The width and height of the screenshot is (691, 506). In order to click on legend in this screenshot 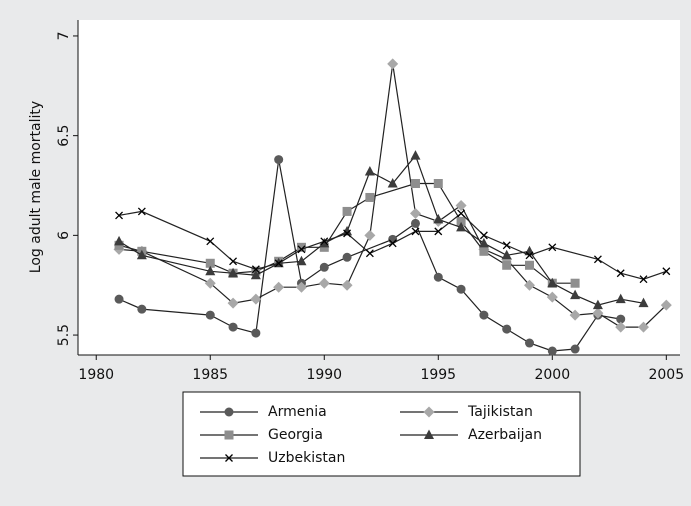, I will do `click(381, 434)`.